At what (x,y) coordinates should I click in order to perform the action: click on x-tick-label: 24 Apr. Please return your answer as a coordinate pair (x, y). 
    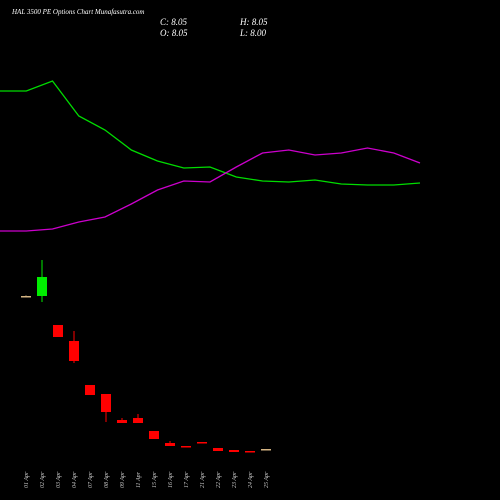
    Looking at the image, I should click on (250, 479).